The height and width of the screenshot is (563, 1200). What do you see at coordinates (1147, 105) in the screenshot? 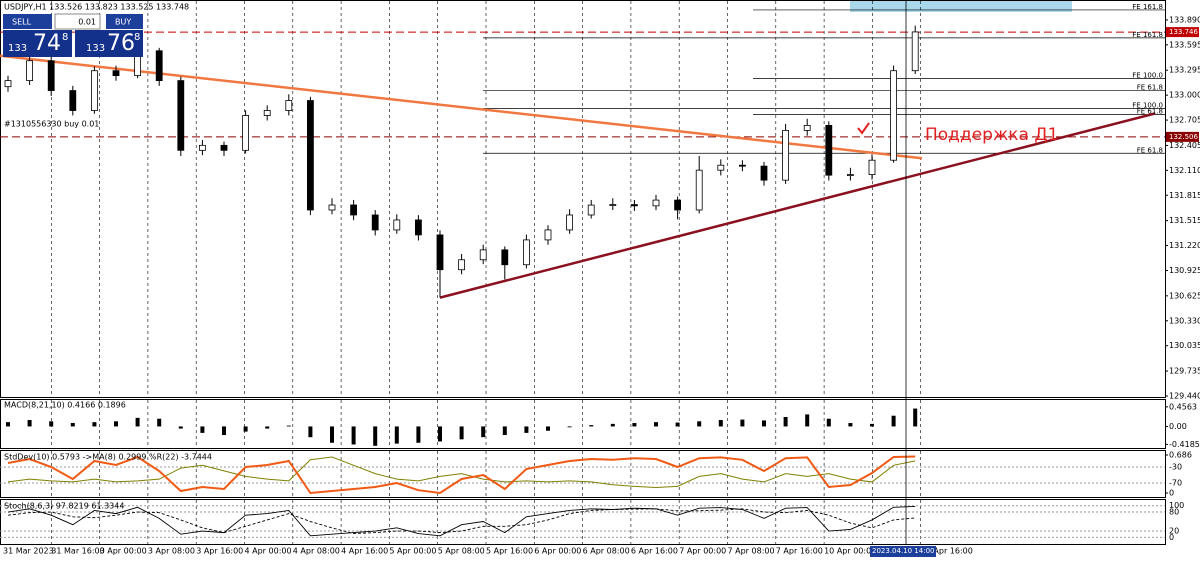
I see `fib-label: FE 100.0` at bounding box center [1147, 105].